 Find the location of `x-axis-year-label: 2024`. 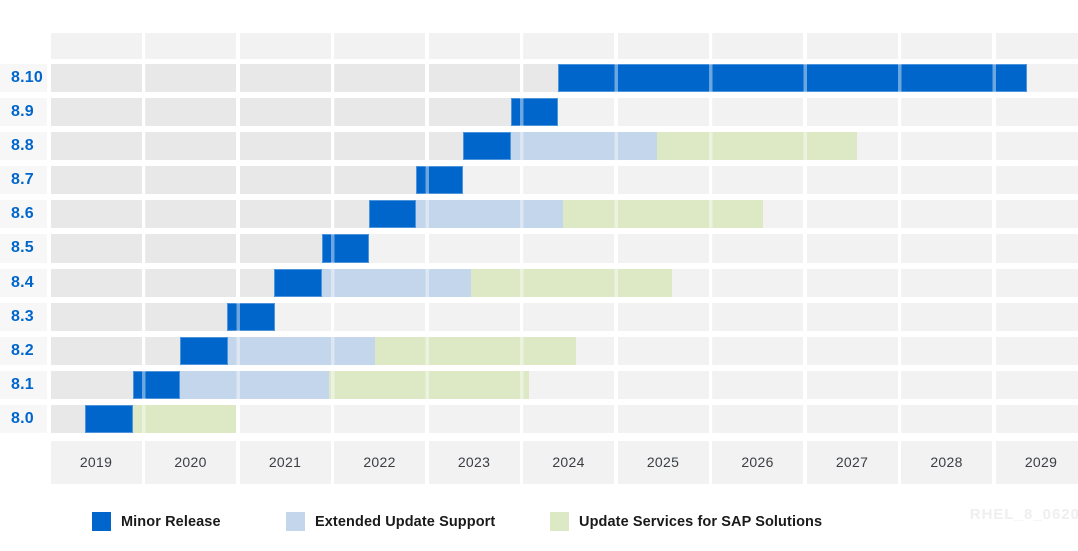

x-axis-year-label: 2024 is located at coordinates (568, 462).